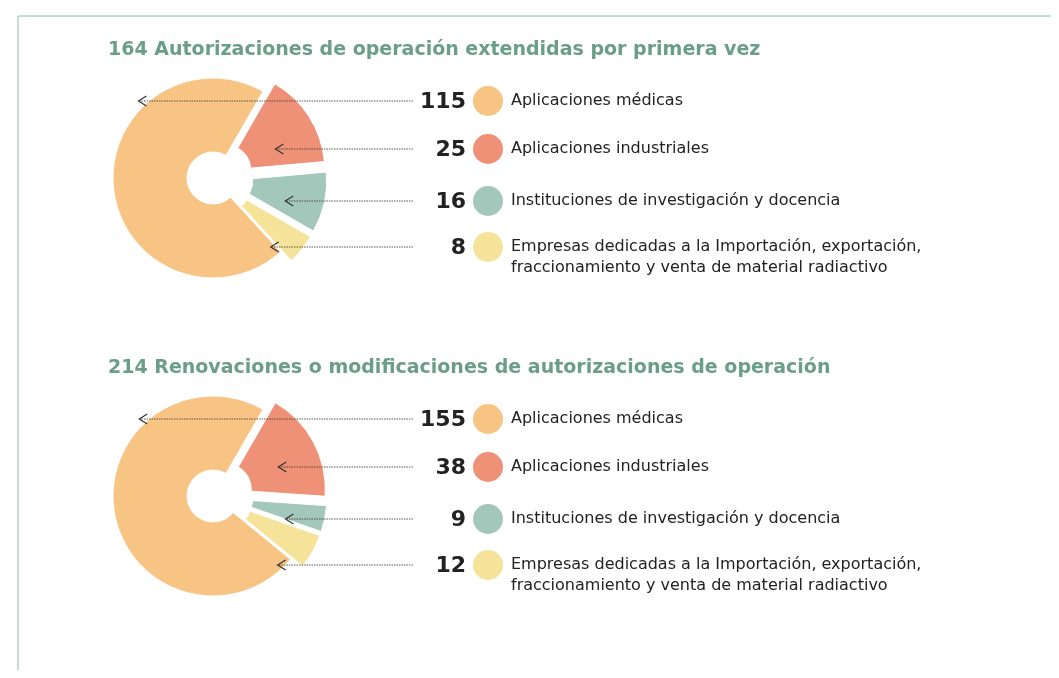 This screenshot has width=1059, height=678. Describe the element at coordinates (443, 100) in the screenshot. I see `data-label: 115` at that location.